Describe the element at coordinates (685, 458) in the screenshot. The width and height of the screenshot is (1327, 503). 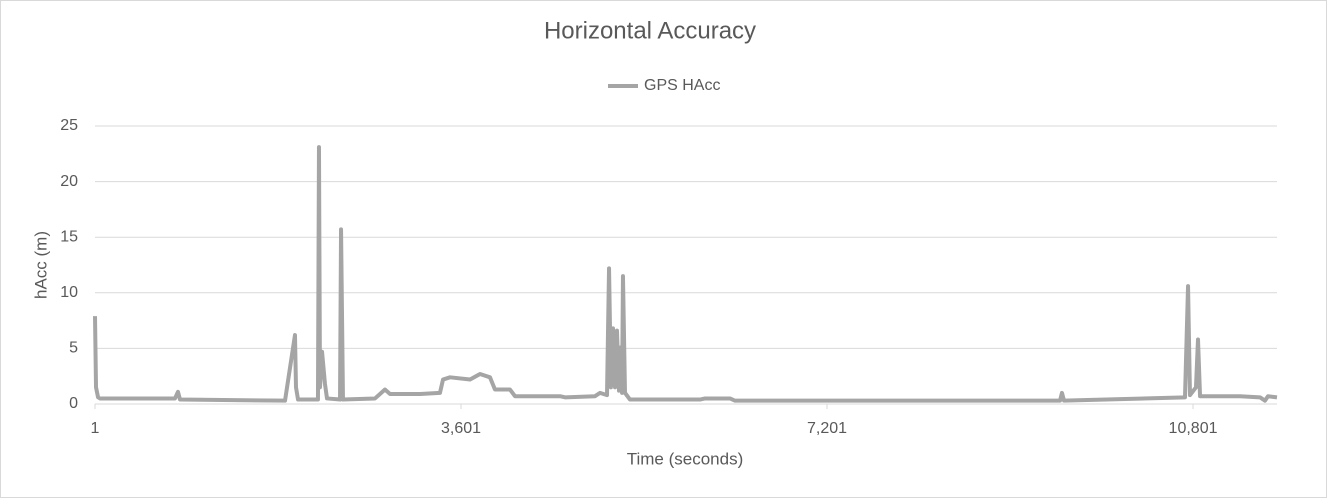
I see `x-axis-label: Time (seconds)` at that location.